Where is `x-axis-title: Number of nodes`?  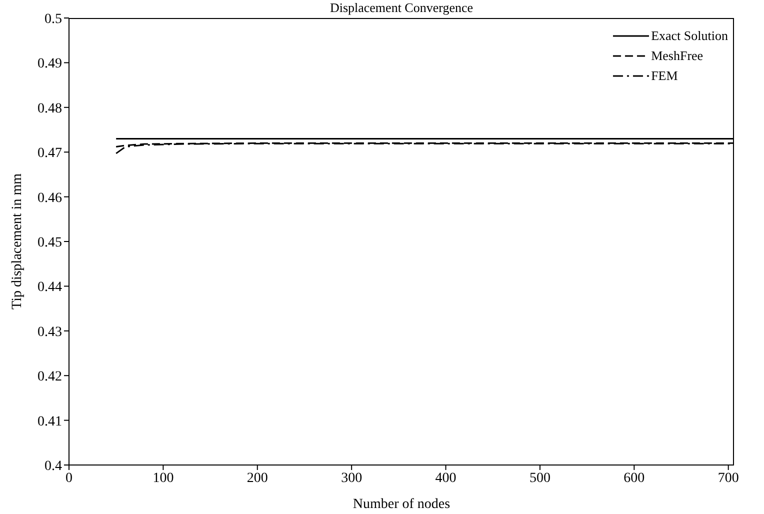 x-axis-title: Number of nodes is located at coordinates (401, 504).